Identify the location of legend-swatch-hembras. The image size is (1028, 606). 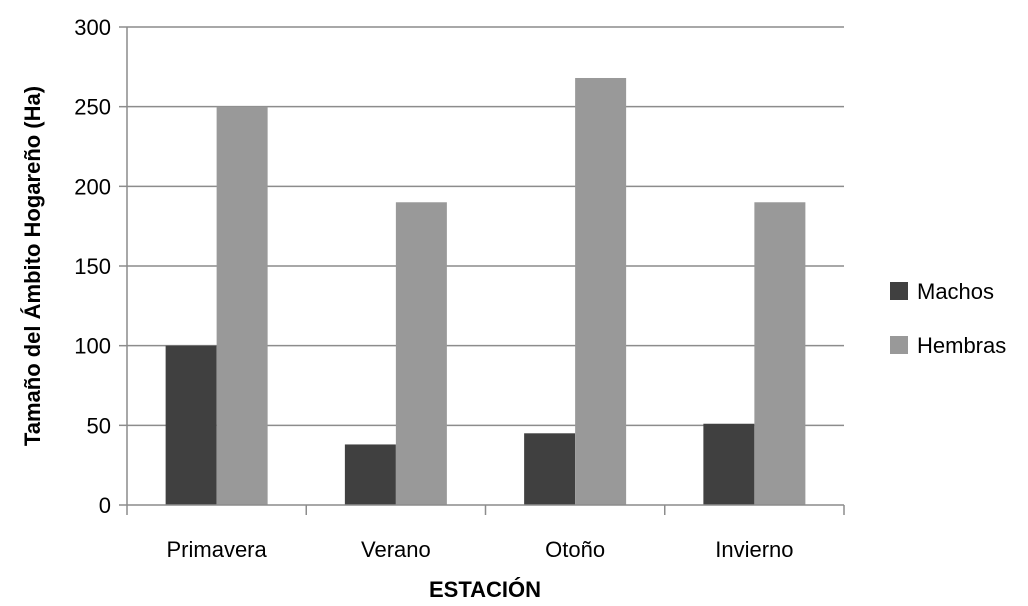
(899, 345).